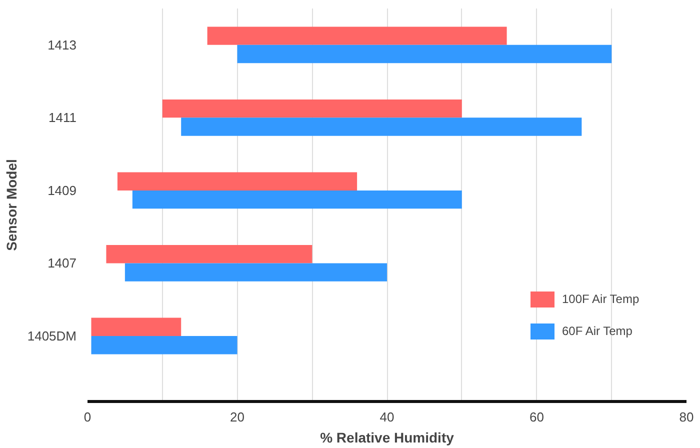  Describe the element at coordinates (686, 417) in the screenshot. I see `x-tick-label: 80` at that location.